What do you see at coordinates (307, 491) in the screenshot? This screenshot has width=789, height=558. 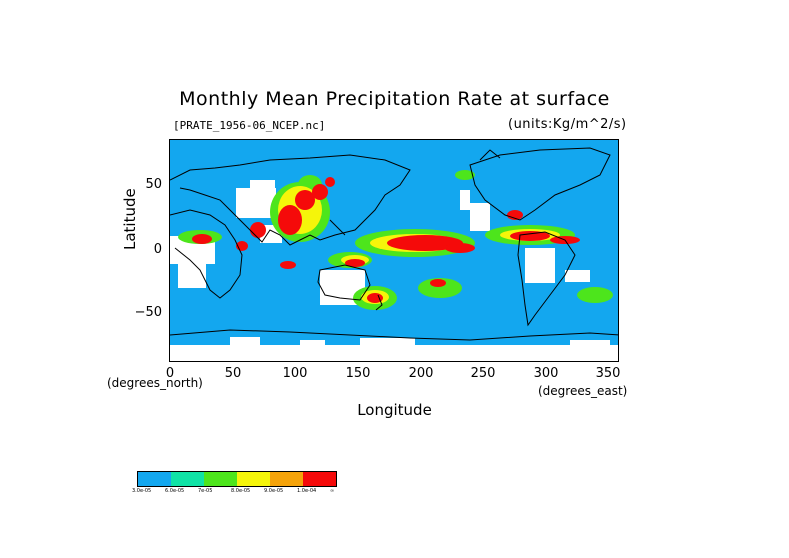 I see `colorbar-label-5: 1.0e-04` at bounding box center [307, 491].